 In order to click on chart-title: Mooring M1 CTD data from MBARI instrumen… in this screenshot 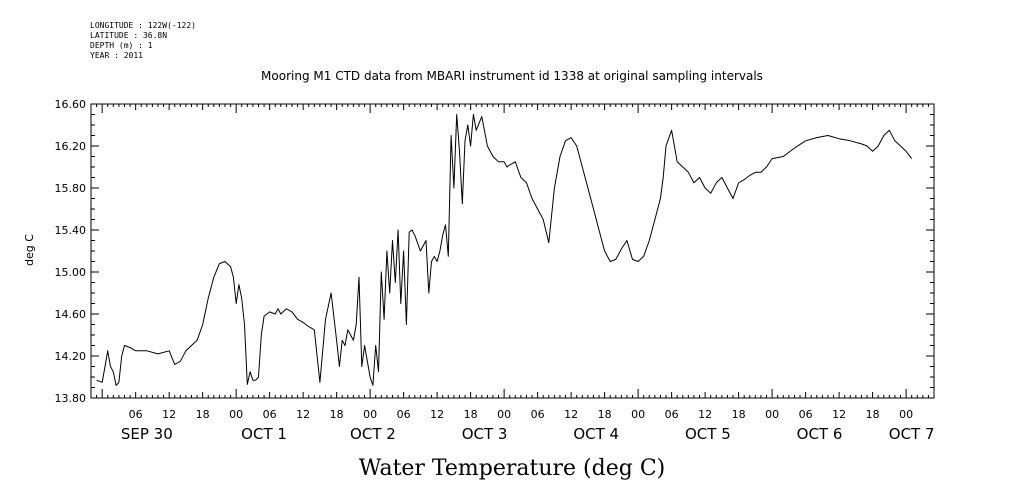, I will do `click(512, 76)`.